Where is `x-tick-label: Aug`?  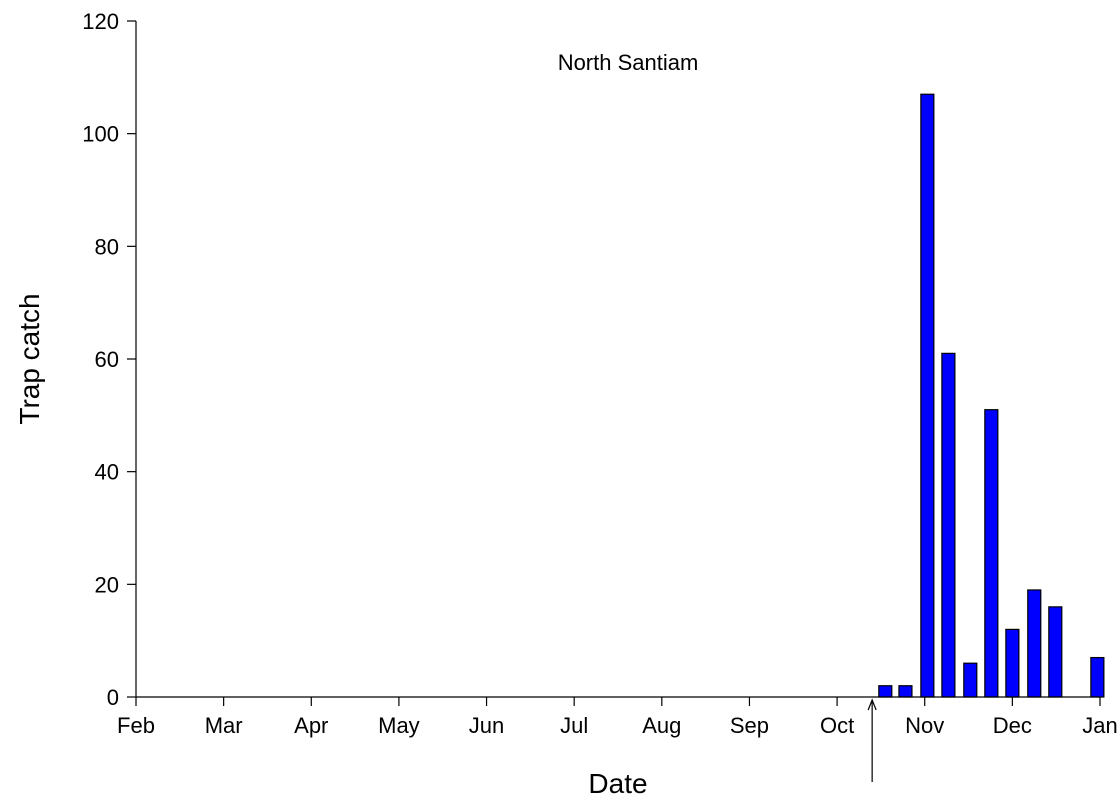 x-tick-label: Aug is located at coordinates (661, 725).